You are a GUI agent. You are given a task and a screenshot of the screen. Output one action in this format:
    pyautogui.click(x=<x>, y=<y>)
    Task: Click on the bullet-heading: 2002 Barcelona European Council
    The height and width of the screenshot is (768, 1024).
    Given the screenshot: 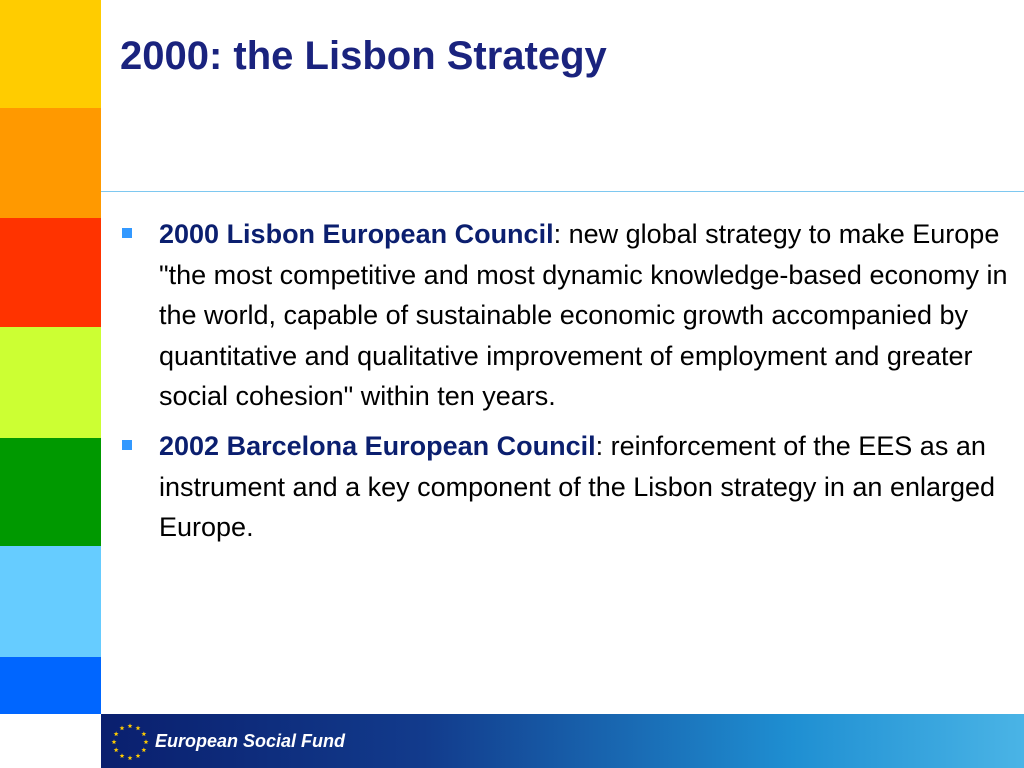 What is the action you would take?
    pyautogui.click(x=377, y=445)
    